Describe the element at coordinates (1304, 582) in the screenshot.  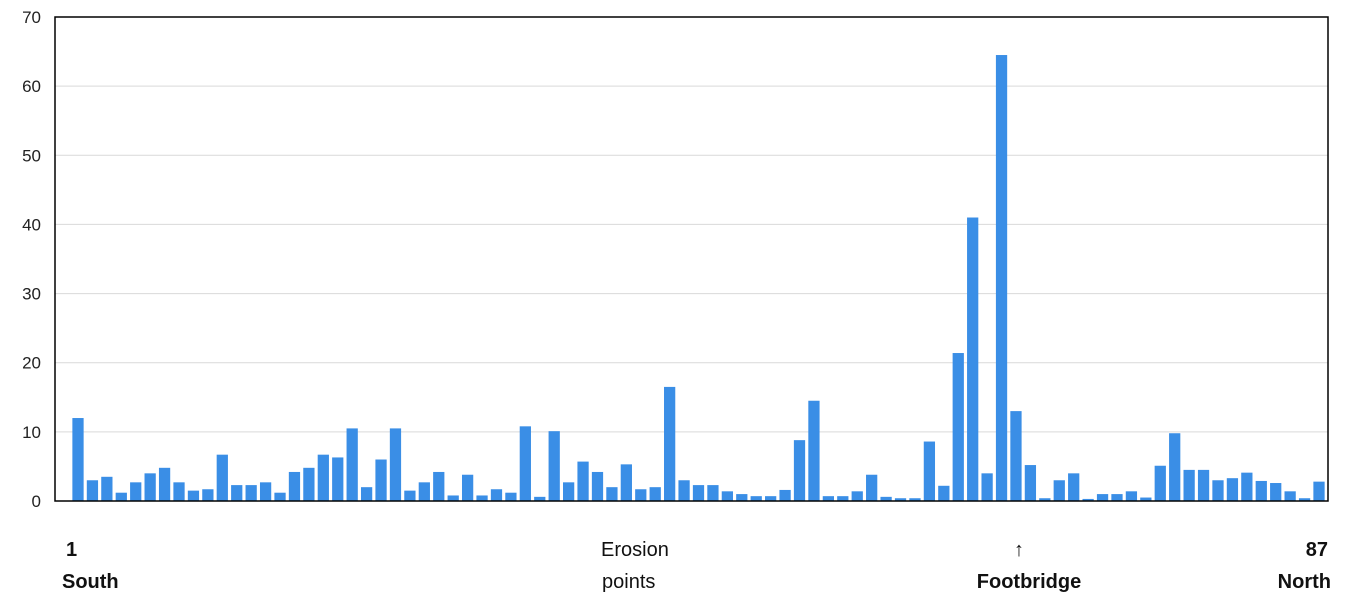
I see `end-direction-label: North` at that location.